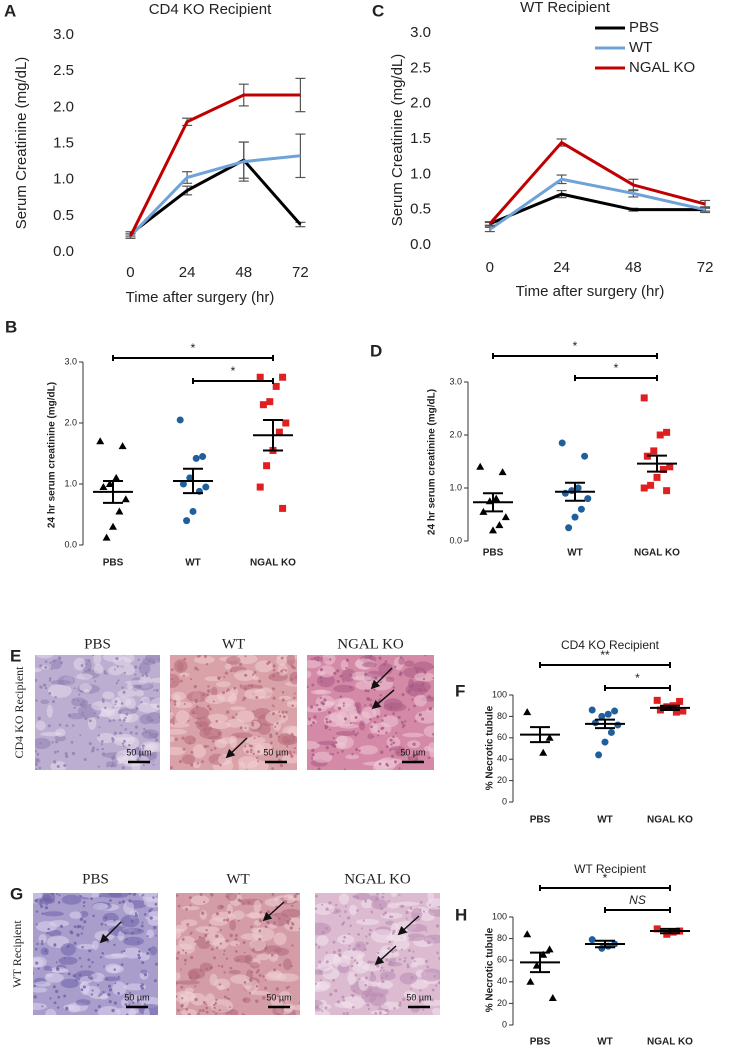 Image resolution: width=744 pixels, height=1050 pixels. What do you see at coordinates (561, 267) in the screenshot?
I see `x-tick-label: 24` at bounding box center [561, 267].